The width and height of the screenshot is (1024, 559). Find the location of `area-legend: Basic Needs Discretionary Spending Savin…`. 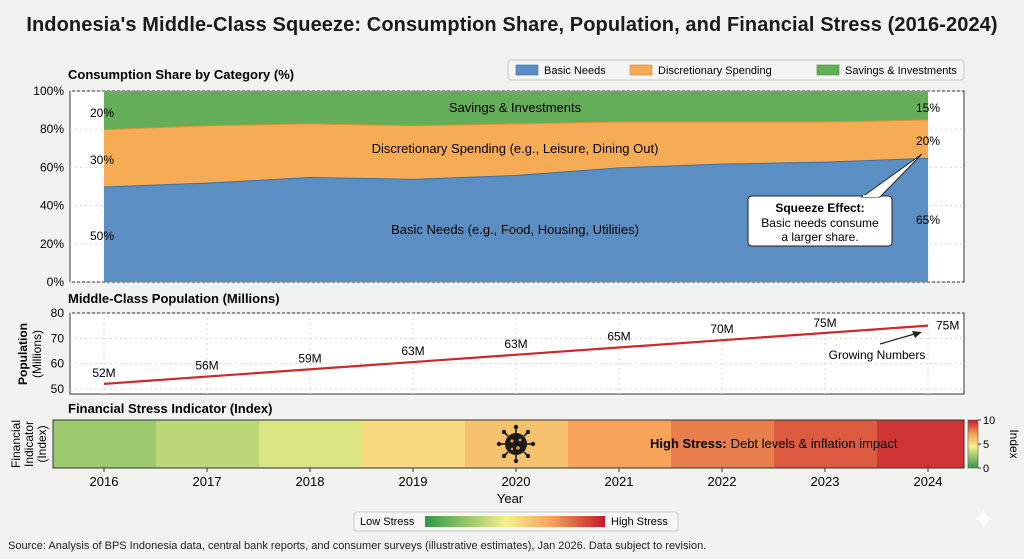

area-legend: Basic Needs Discretionary Spending Savin… is located at coordinates (736, 70).